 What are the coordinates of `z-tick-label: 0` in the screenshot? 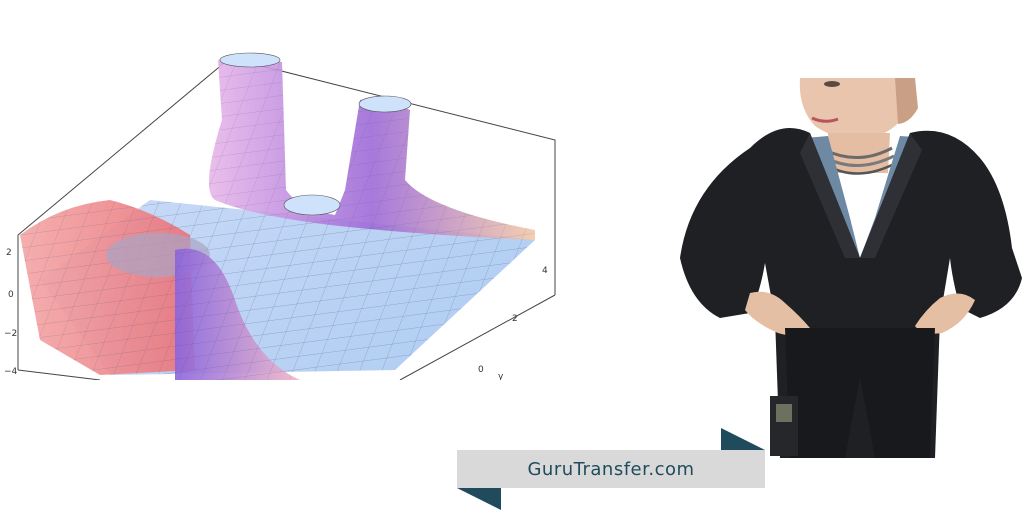 It's located at (11, 295).